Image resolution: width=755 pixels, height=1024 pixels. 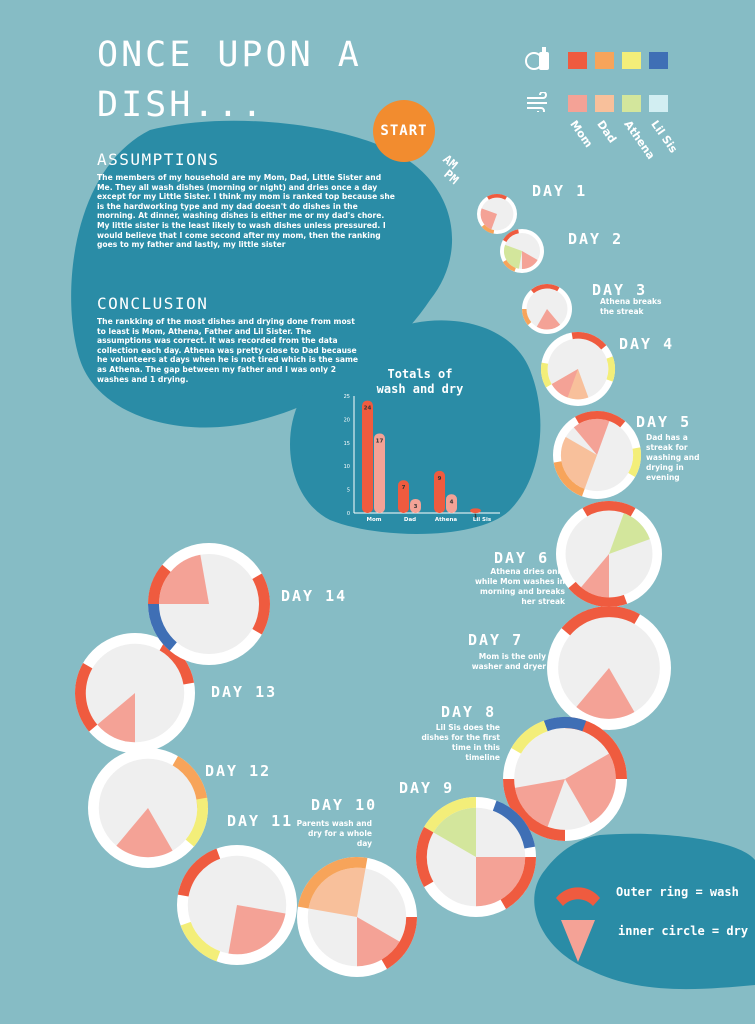 What do you see at coordinates (618, 60) in the screenshot?
I see `wash-swatches` at bounding box center [618, 60].